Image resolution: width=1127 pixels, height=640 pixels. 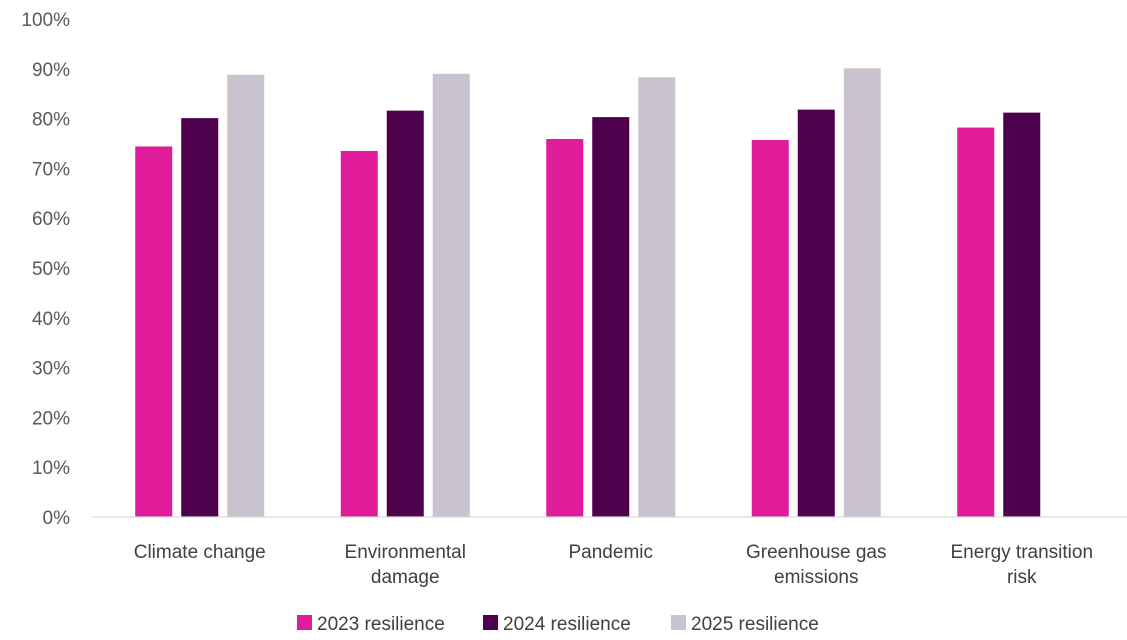 What do you see at coordinates (405, 565) in the screenshot?
I see `x-category-label: Environmental damage` at bounding box center [405, 565].